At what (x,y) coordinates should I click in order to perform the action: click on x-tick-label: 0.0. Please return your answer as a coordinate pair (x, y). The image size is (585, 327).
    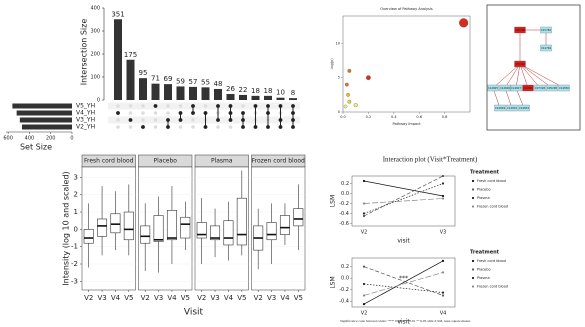
    Looking at the image, I should click on (343, 117).